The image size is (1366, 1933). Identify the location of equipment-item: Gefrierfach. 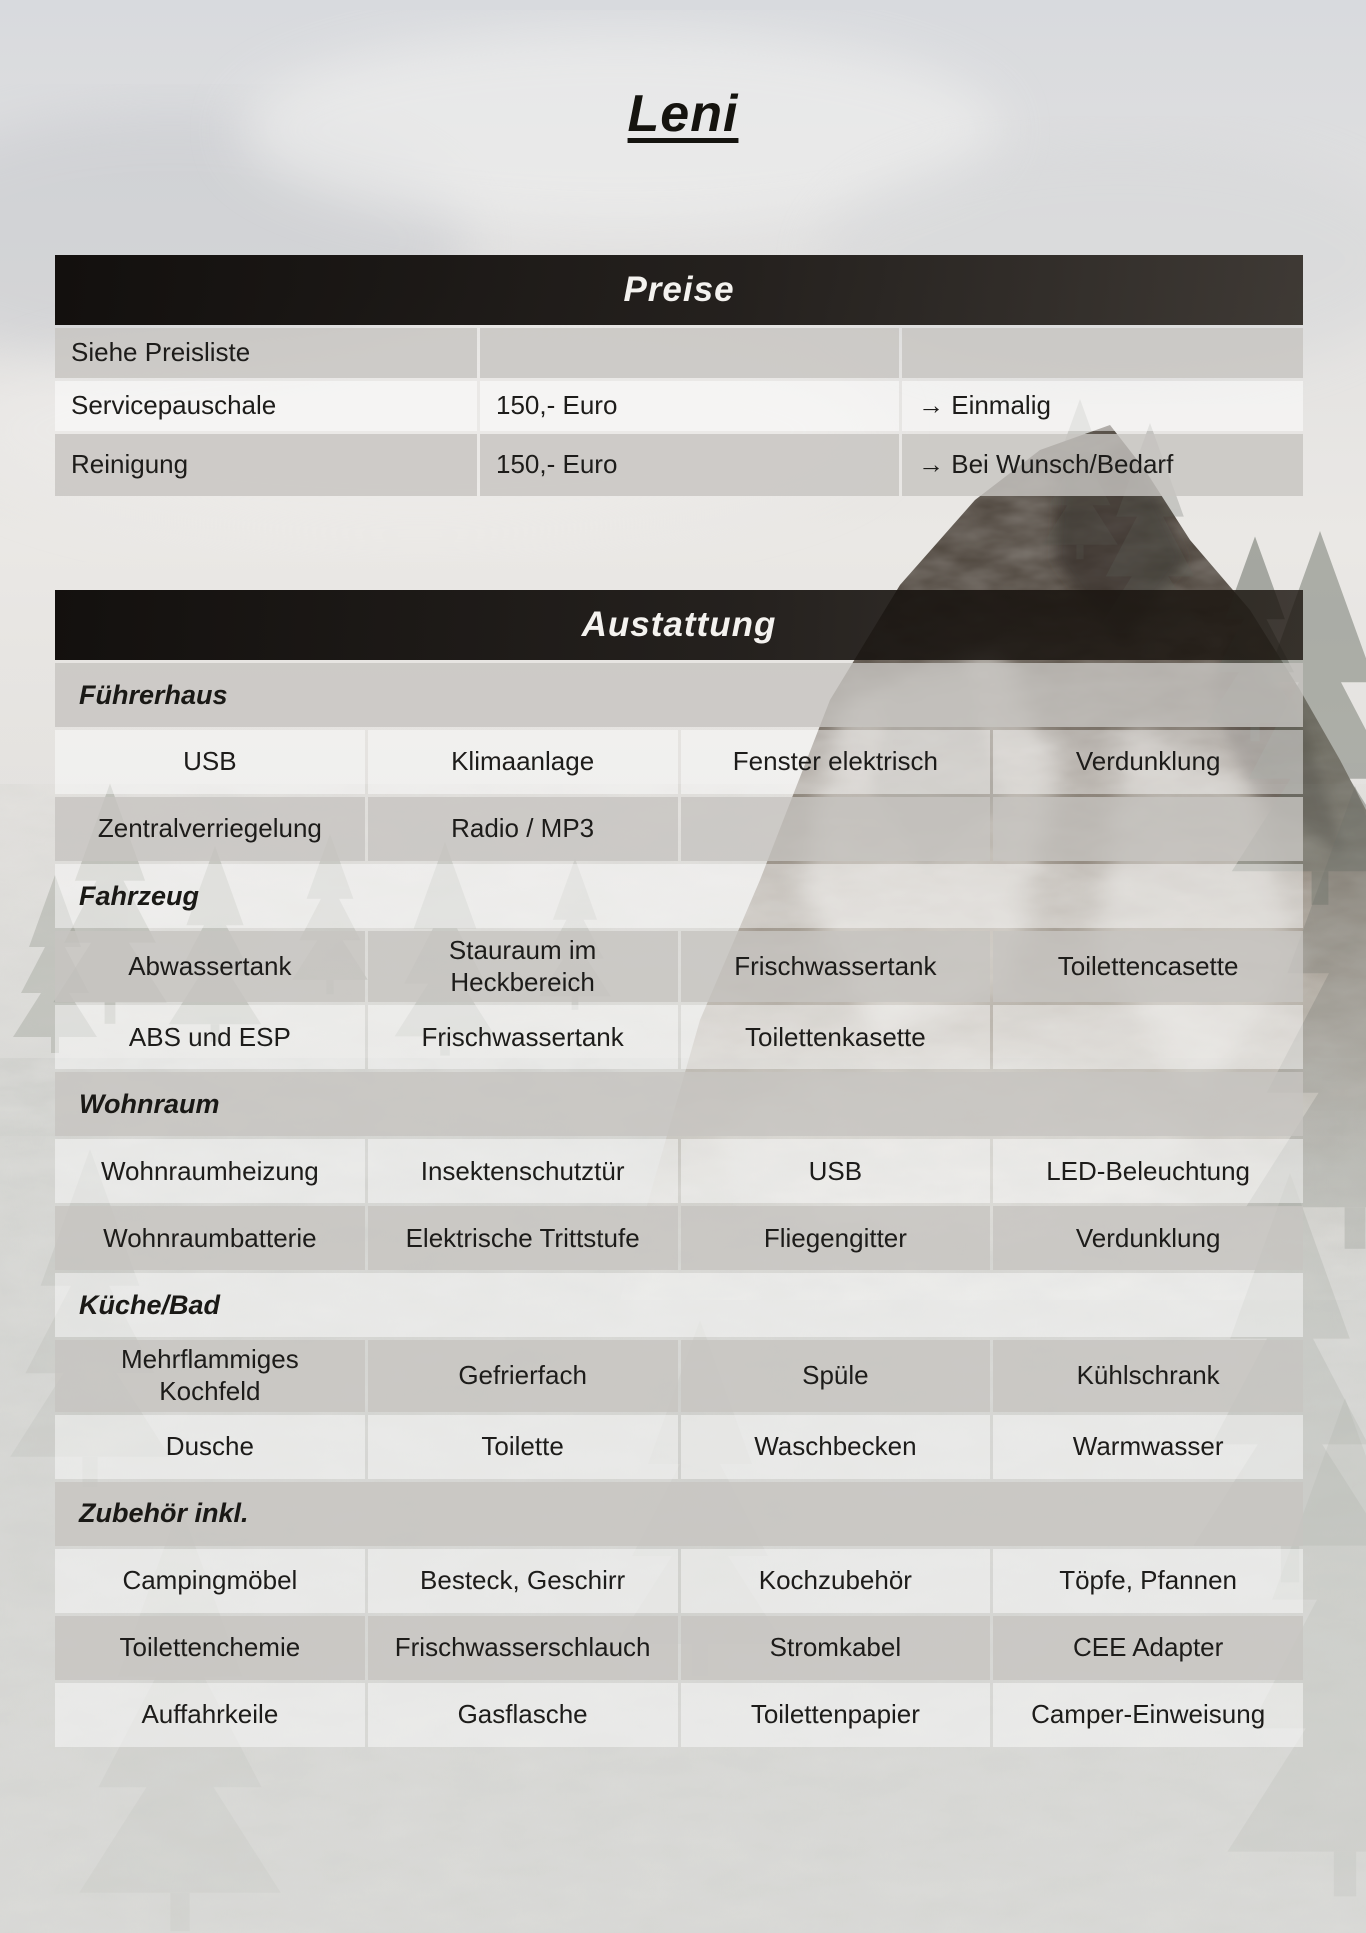
(522, 1376).